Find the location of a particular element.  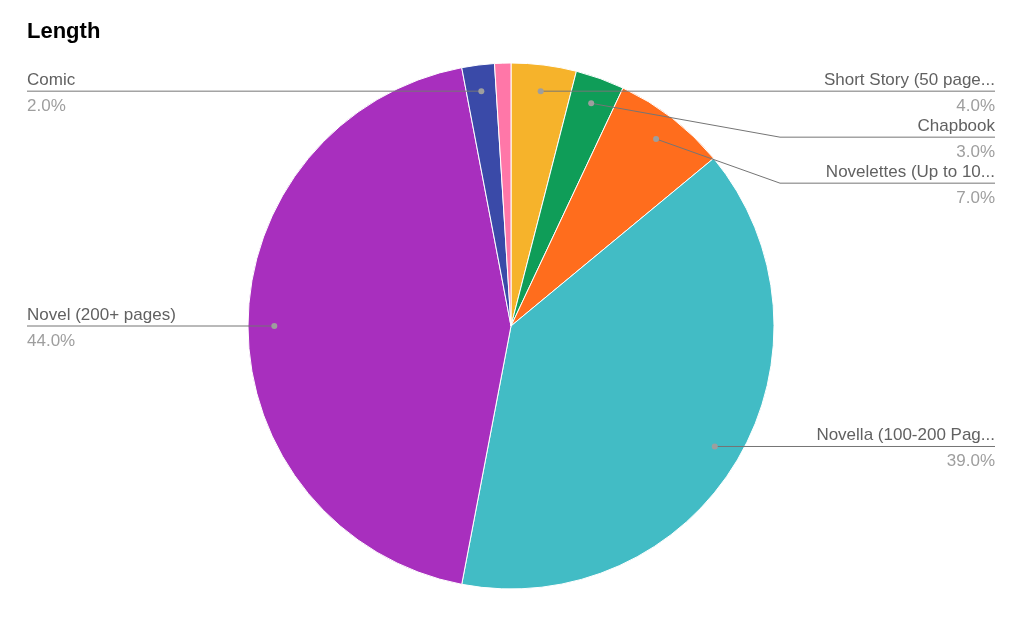

slice-label: Novel (200+ pages) is located at coordinates (101, 314).